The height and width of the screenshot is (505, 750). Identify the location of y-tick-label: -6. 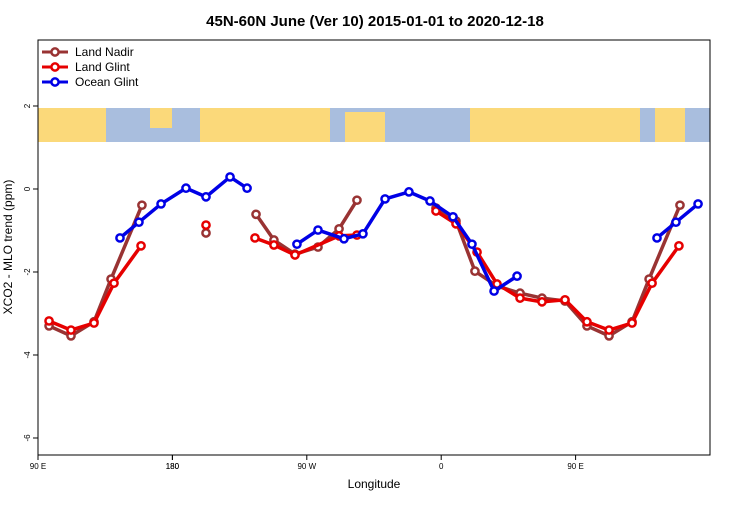
(27, 438).